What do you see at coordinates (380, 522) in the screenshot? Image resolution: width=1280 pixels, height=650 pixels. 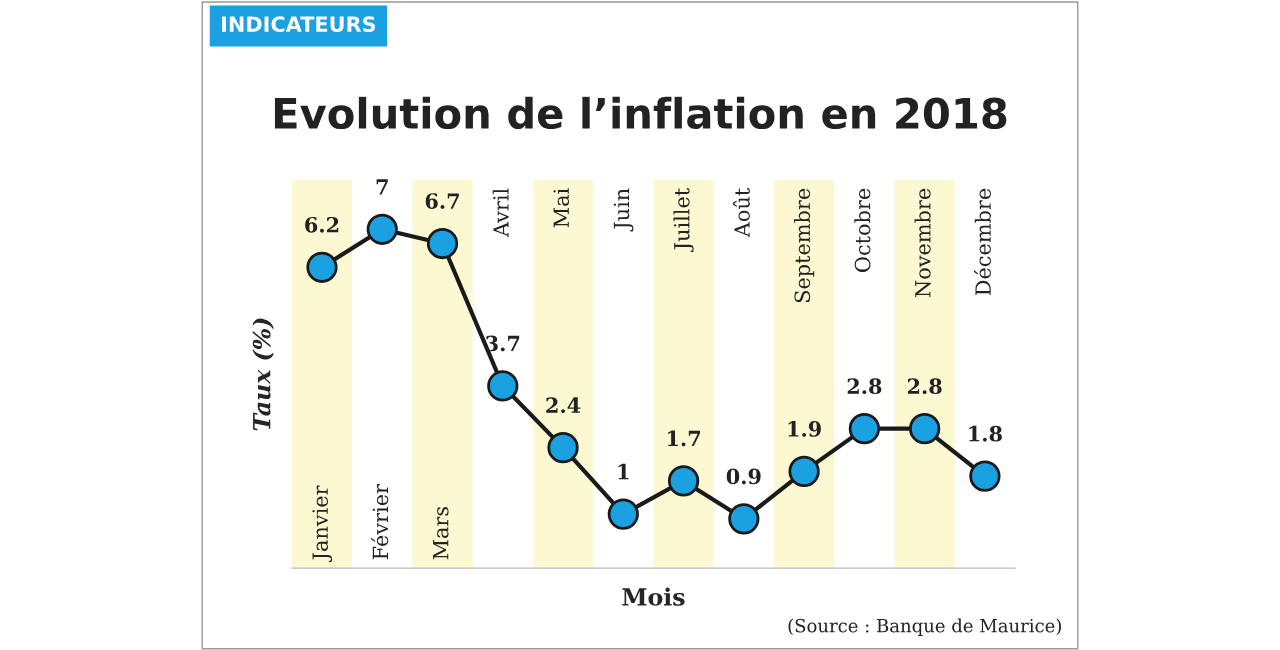 I see `x-tick-label: Février` at bounding box center [380, 522].